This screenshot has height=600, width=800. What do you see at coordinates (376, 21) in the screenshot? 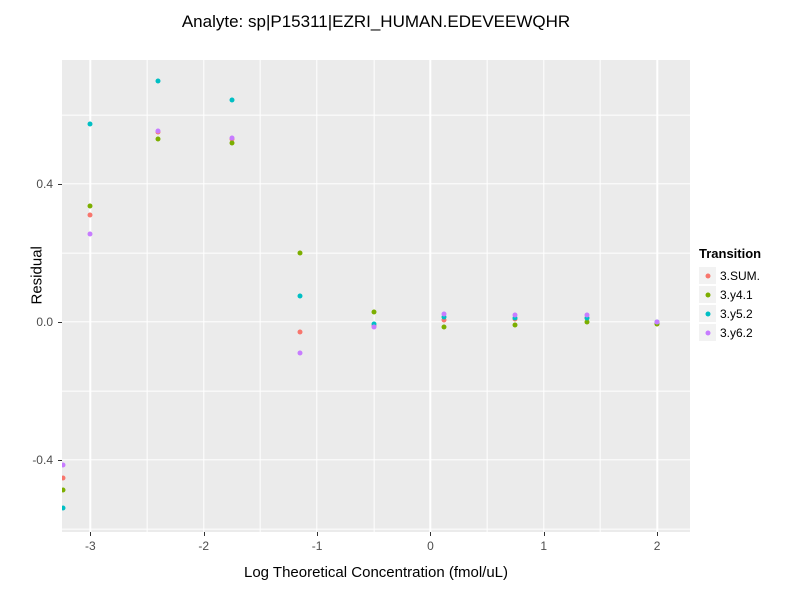
I see `plot-title: Analyte: sp|P15311|EZRI_HUMAN.EDEVEEWQHR` at bounding box center [376, 21].